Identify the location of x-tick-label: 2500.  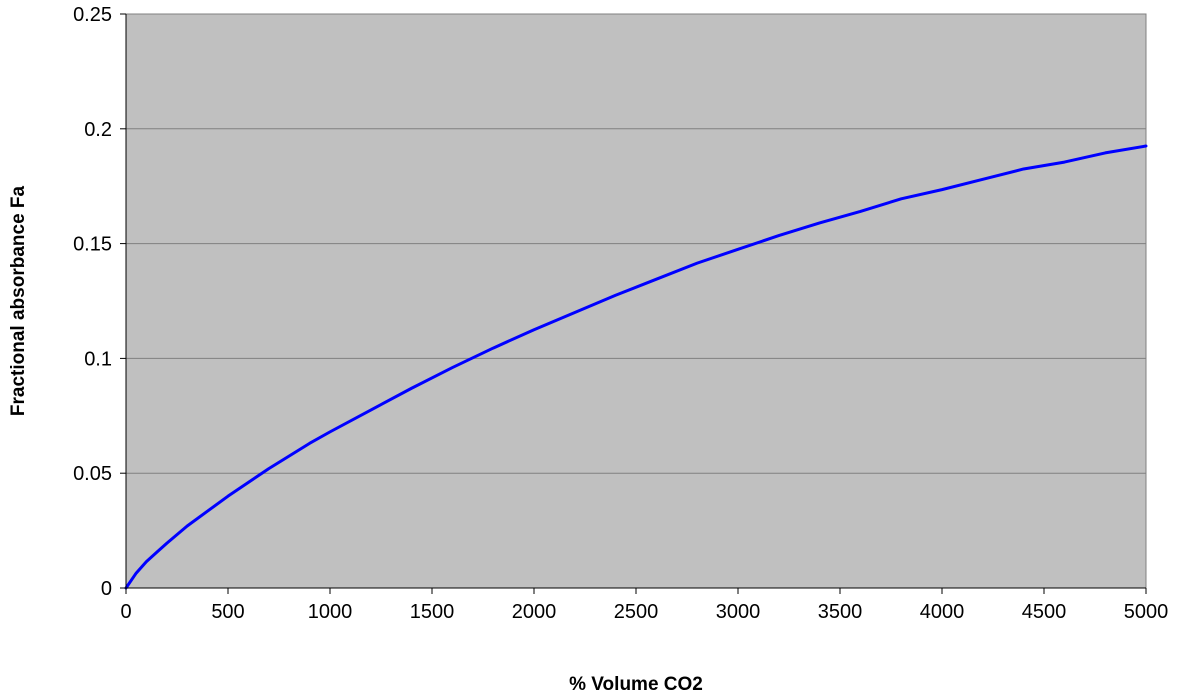
(636, 612).